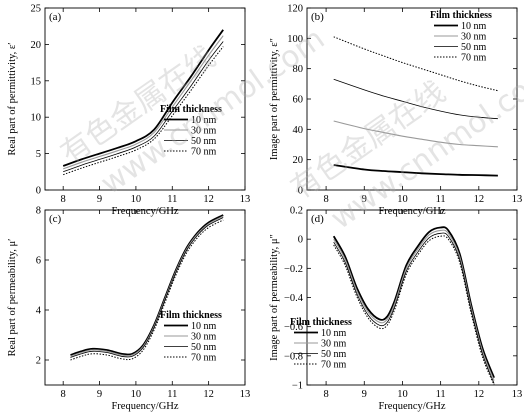 This screenshot has height=412, width=524. Describe the element at coordinates (38, 361) in the screenshot. I see `y-tick-label: 2` at that location.